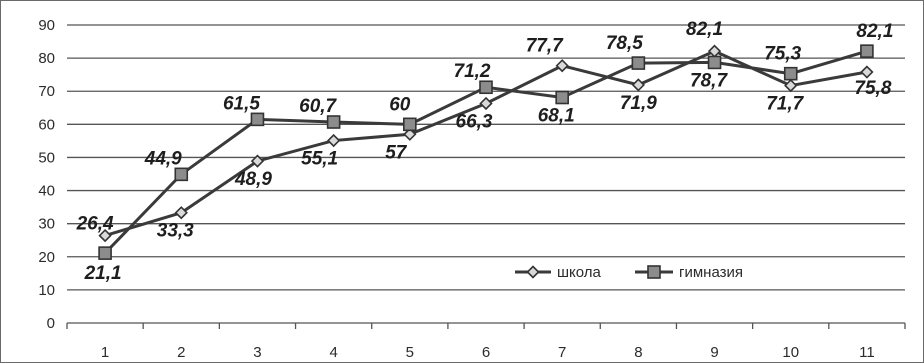  What do you see at coordinates (46, 124) in the screenshot?
I see `y-tick-label: 60` at bounding box center [46, 124].